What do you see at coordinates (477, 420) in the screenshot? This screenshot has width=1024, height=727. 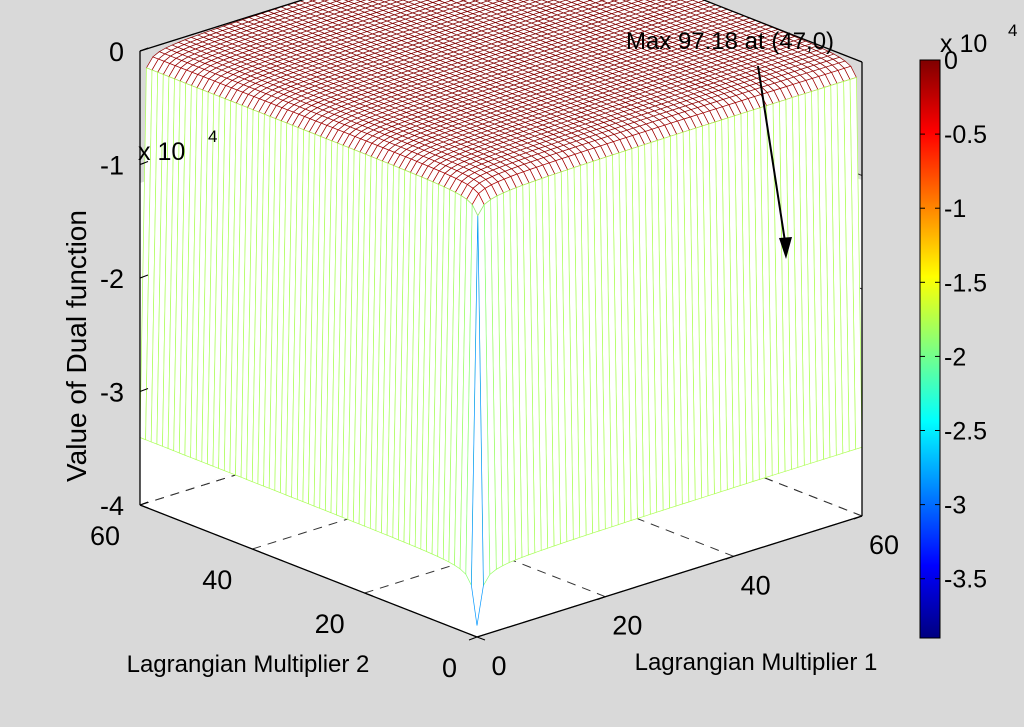 I see `surface-cell` at bounding box center [477, 420].